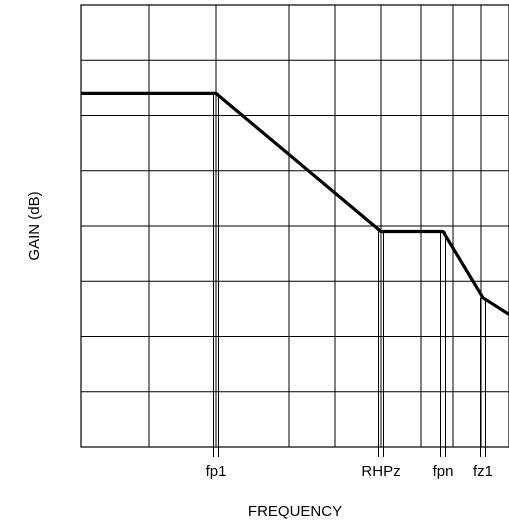  Describe the element at coordinates (34, 225) in the screenshot. I see `y-axis-label: GAIN (dB)` at that location.